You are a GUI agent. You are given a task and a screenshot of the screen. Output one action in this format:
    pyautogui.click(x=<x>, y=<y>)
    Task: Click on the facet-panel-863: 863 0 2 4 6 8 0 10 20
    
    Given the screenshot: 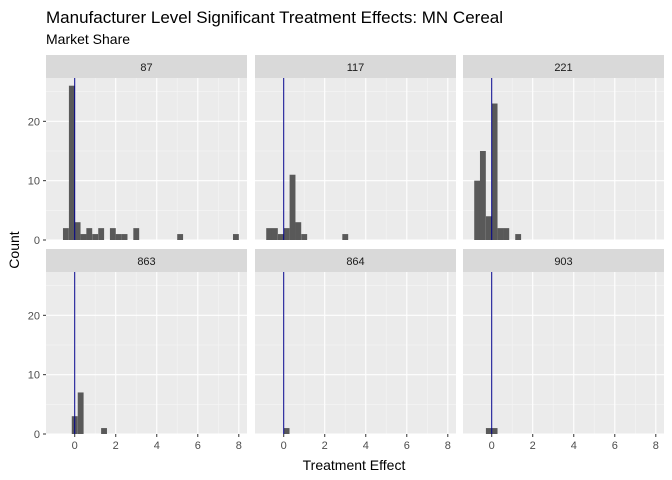 What is the action you would take?
    pyautogui.click(x=137, y=350)
    